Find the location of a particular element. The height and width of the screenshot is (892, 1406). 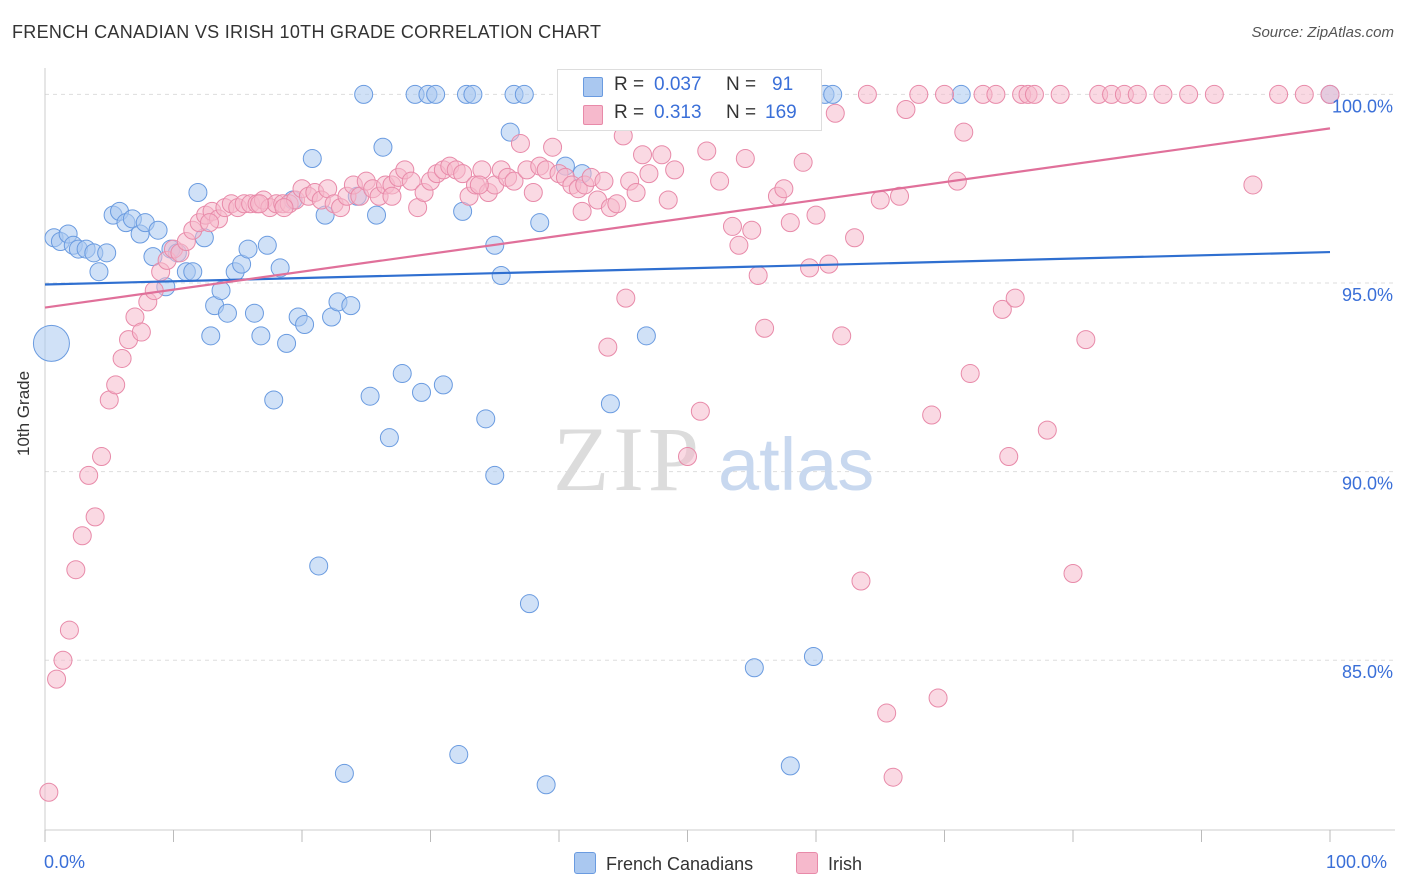

legend-r-label: R = is located at coordinates (629, 112).